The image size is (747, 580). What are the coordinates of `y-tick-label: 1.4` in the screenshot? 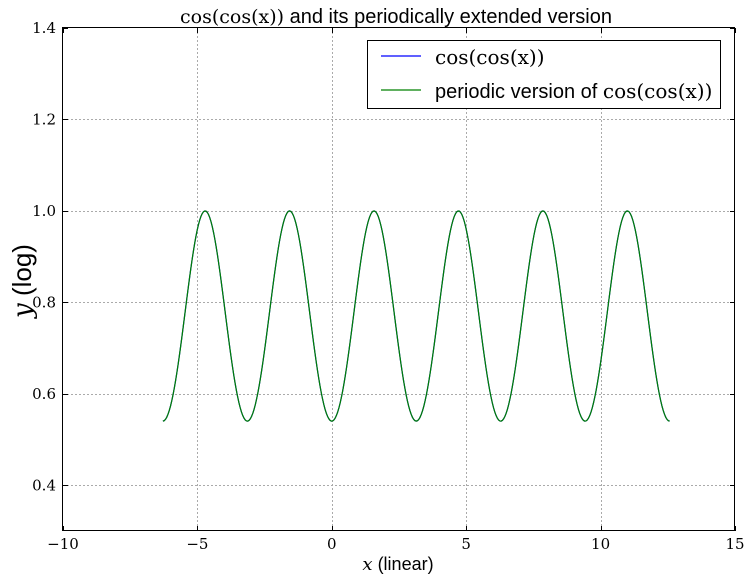 It's located at (44, 28).